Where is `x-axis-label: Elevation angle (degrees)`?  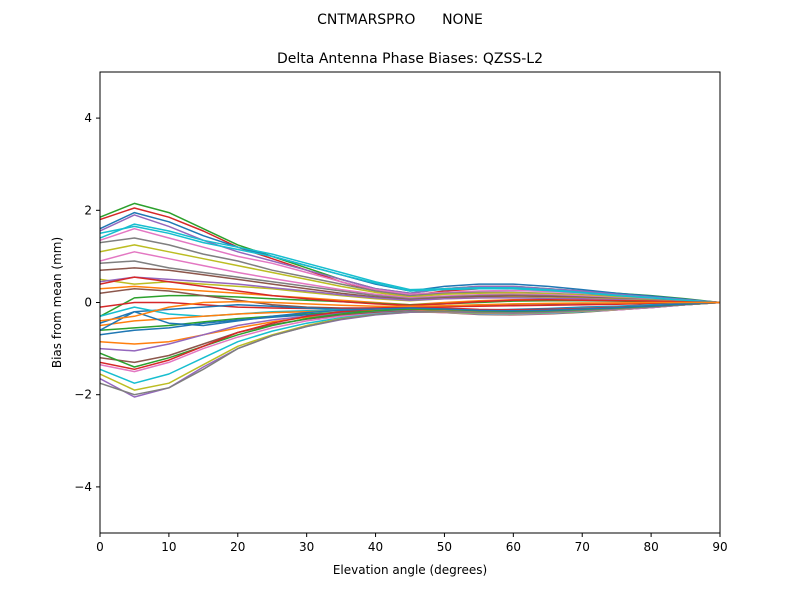
x-axis-label: Elevation angle (degrees) is located at coordinates (410, 570).